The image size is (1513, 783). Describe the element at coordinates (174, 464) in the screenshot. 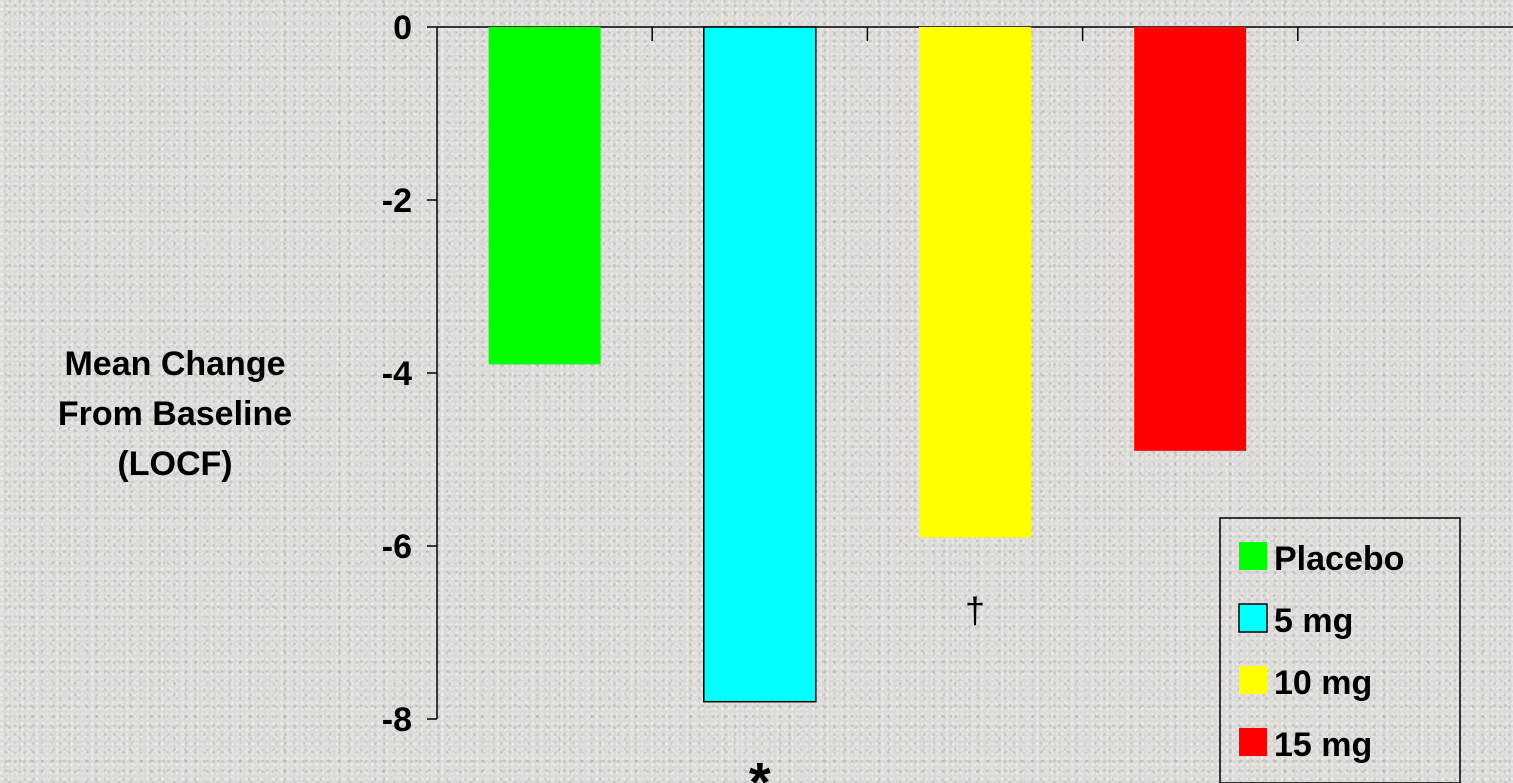

I see `y-axis-label-line: (LOCF)` at that location.